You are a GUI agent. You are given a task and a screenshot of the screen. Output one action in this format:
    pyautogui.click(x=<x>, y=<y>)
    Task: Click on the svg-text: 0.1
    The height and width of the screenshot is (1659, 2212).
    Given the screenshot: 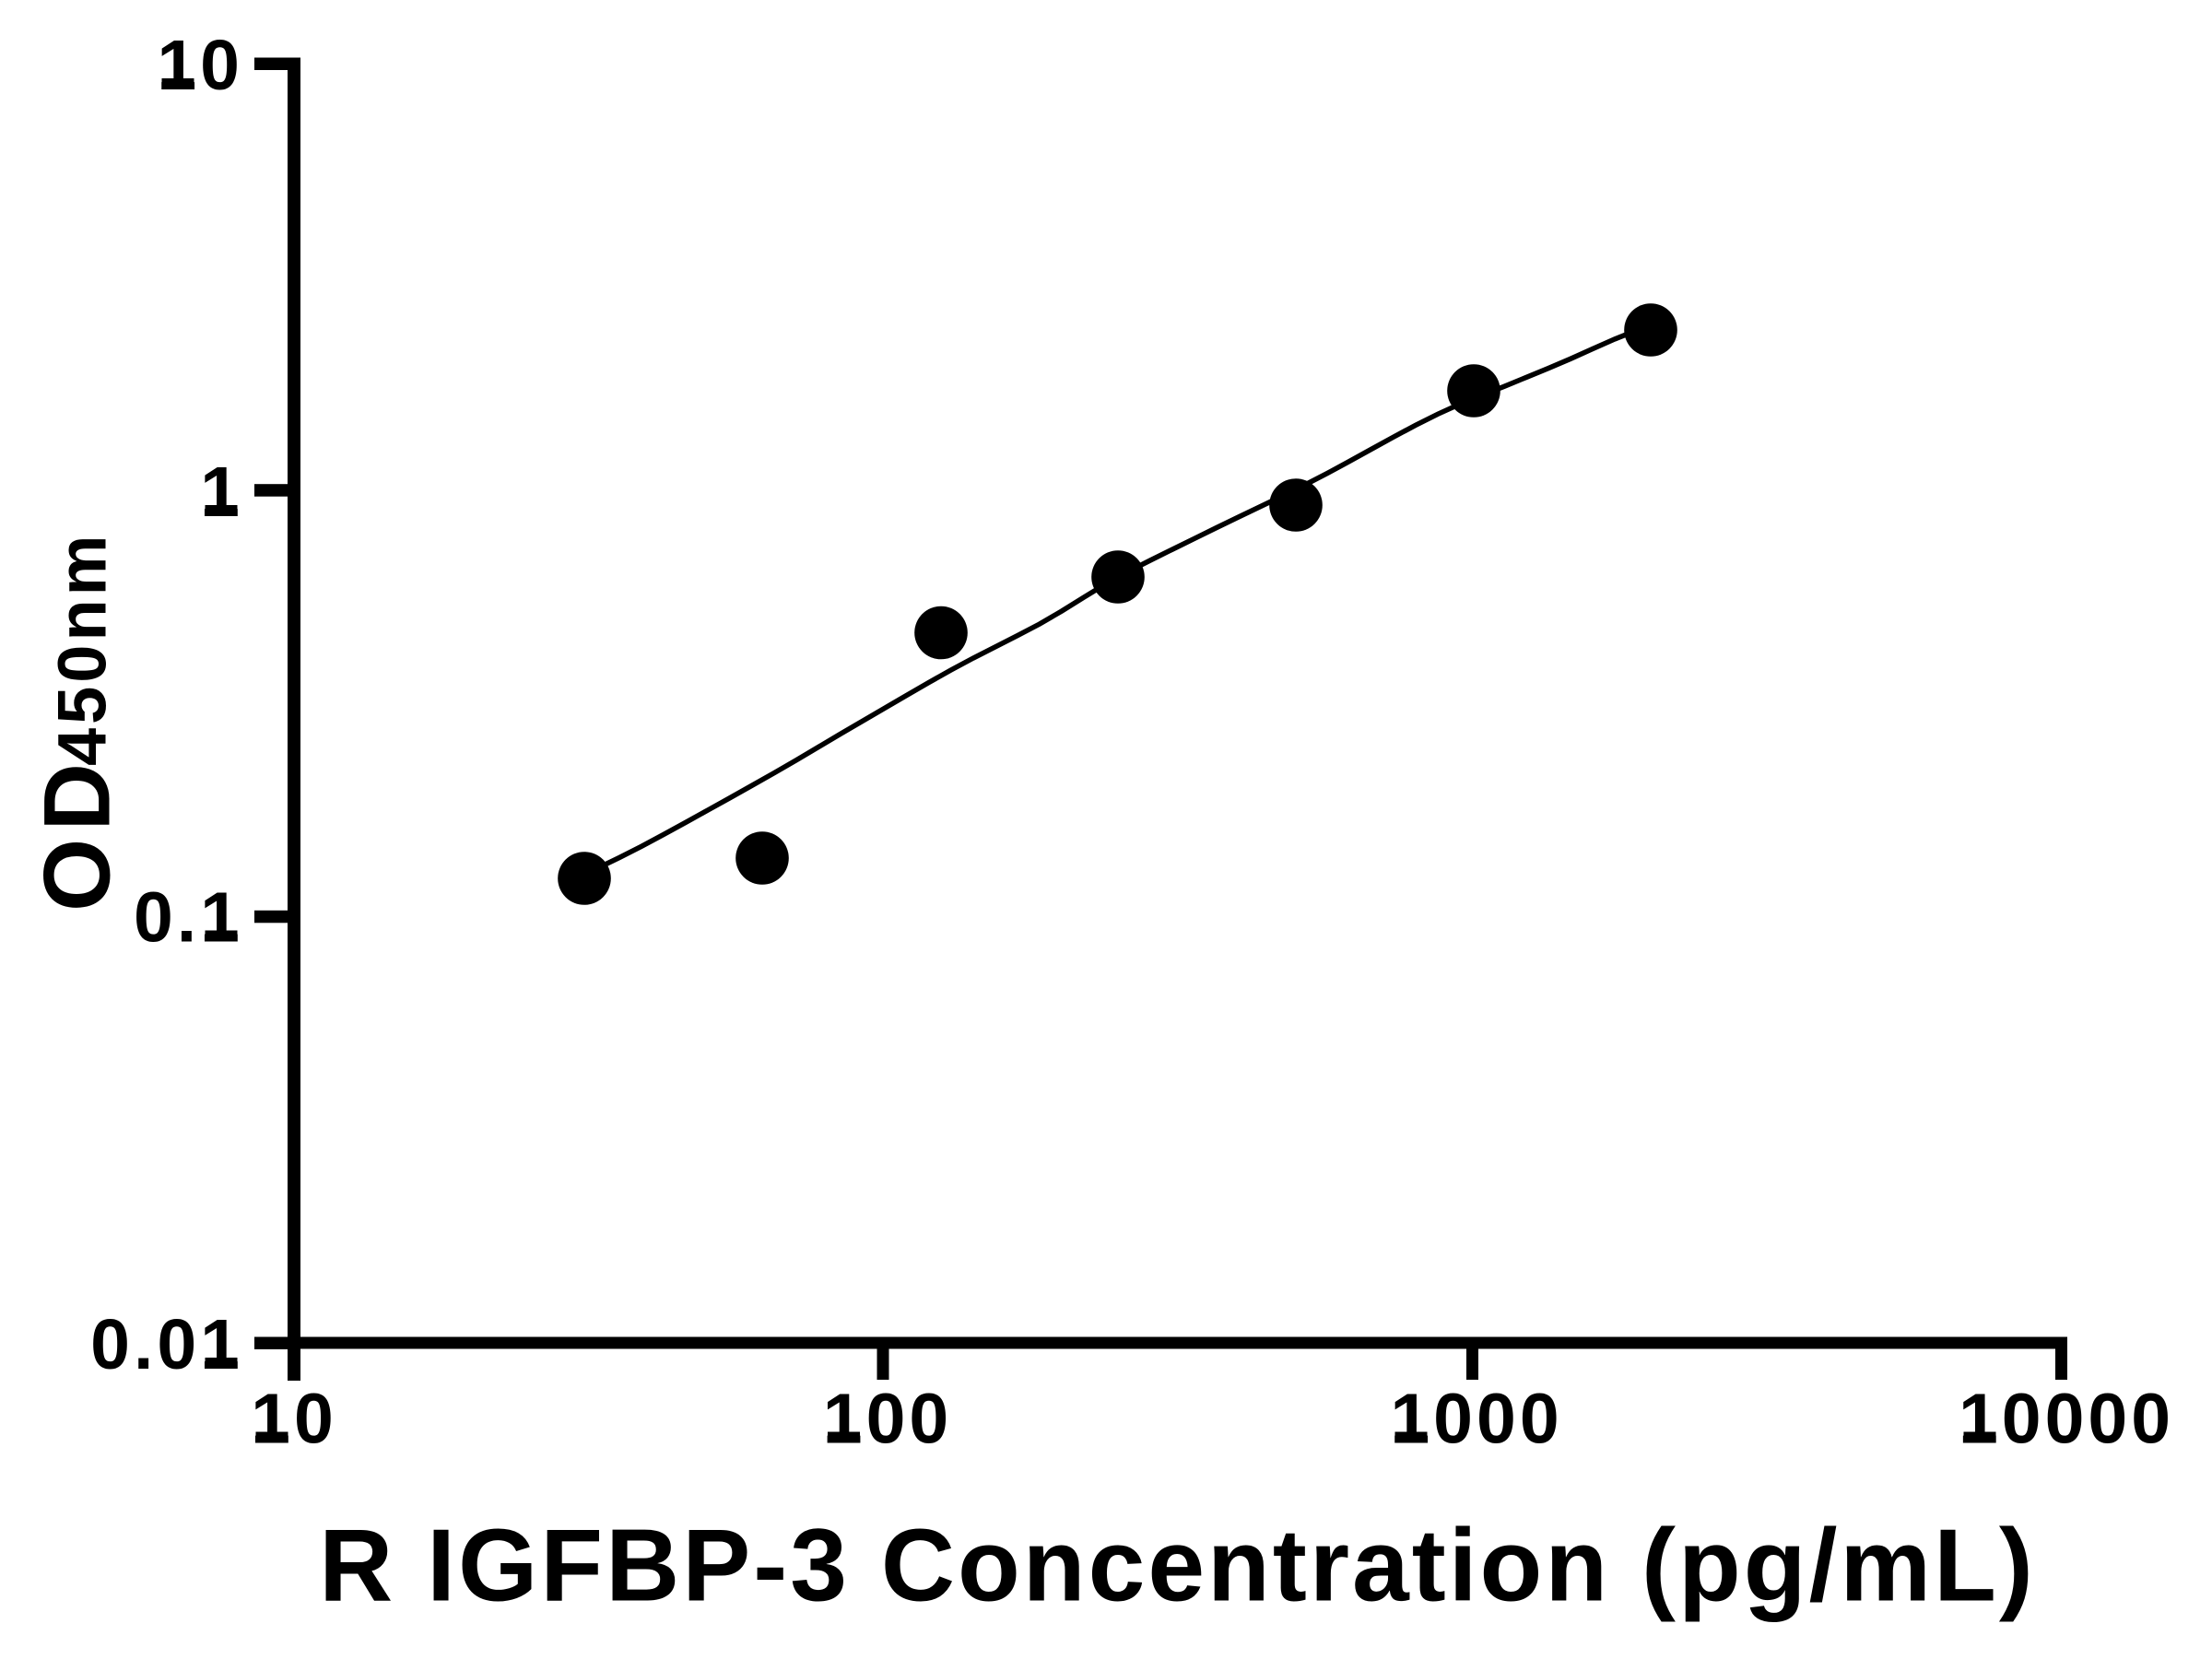 What is the action you would take?
    pyautogui.click(x=188, y=918)
    